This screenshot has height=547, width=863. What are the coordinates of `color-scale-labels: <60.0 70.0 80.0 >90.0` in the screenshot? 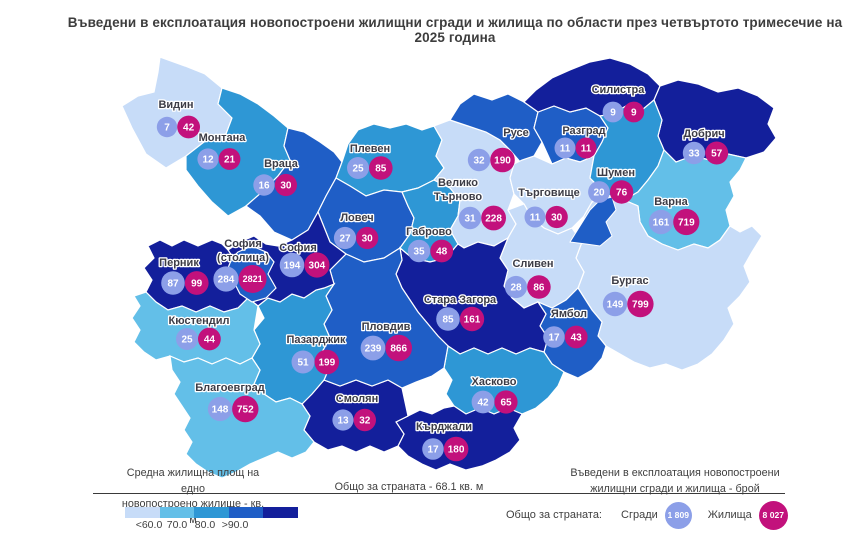 It's located at (211, 526).